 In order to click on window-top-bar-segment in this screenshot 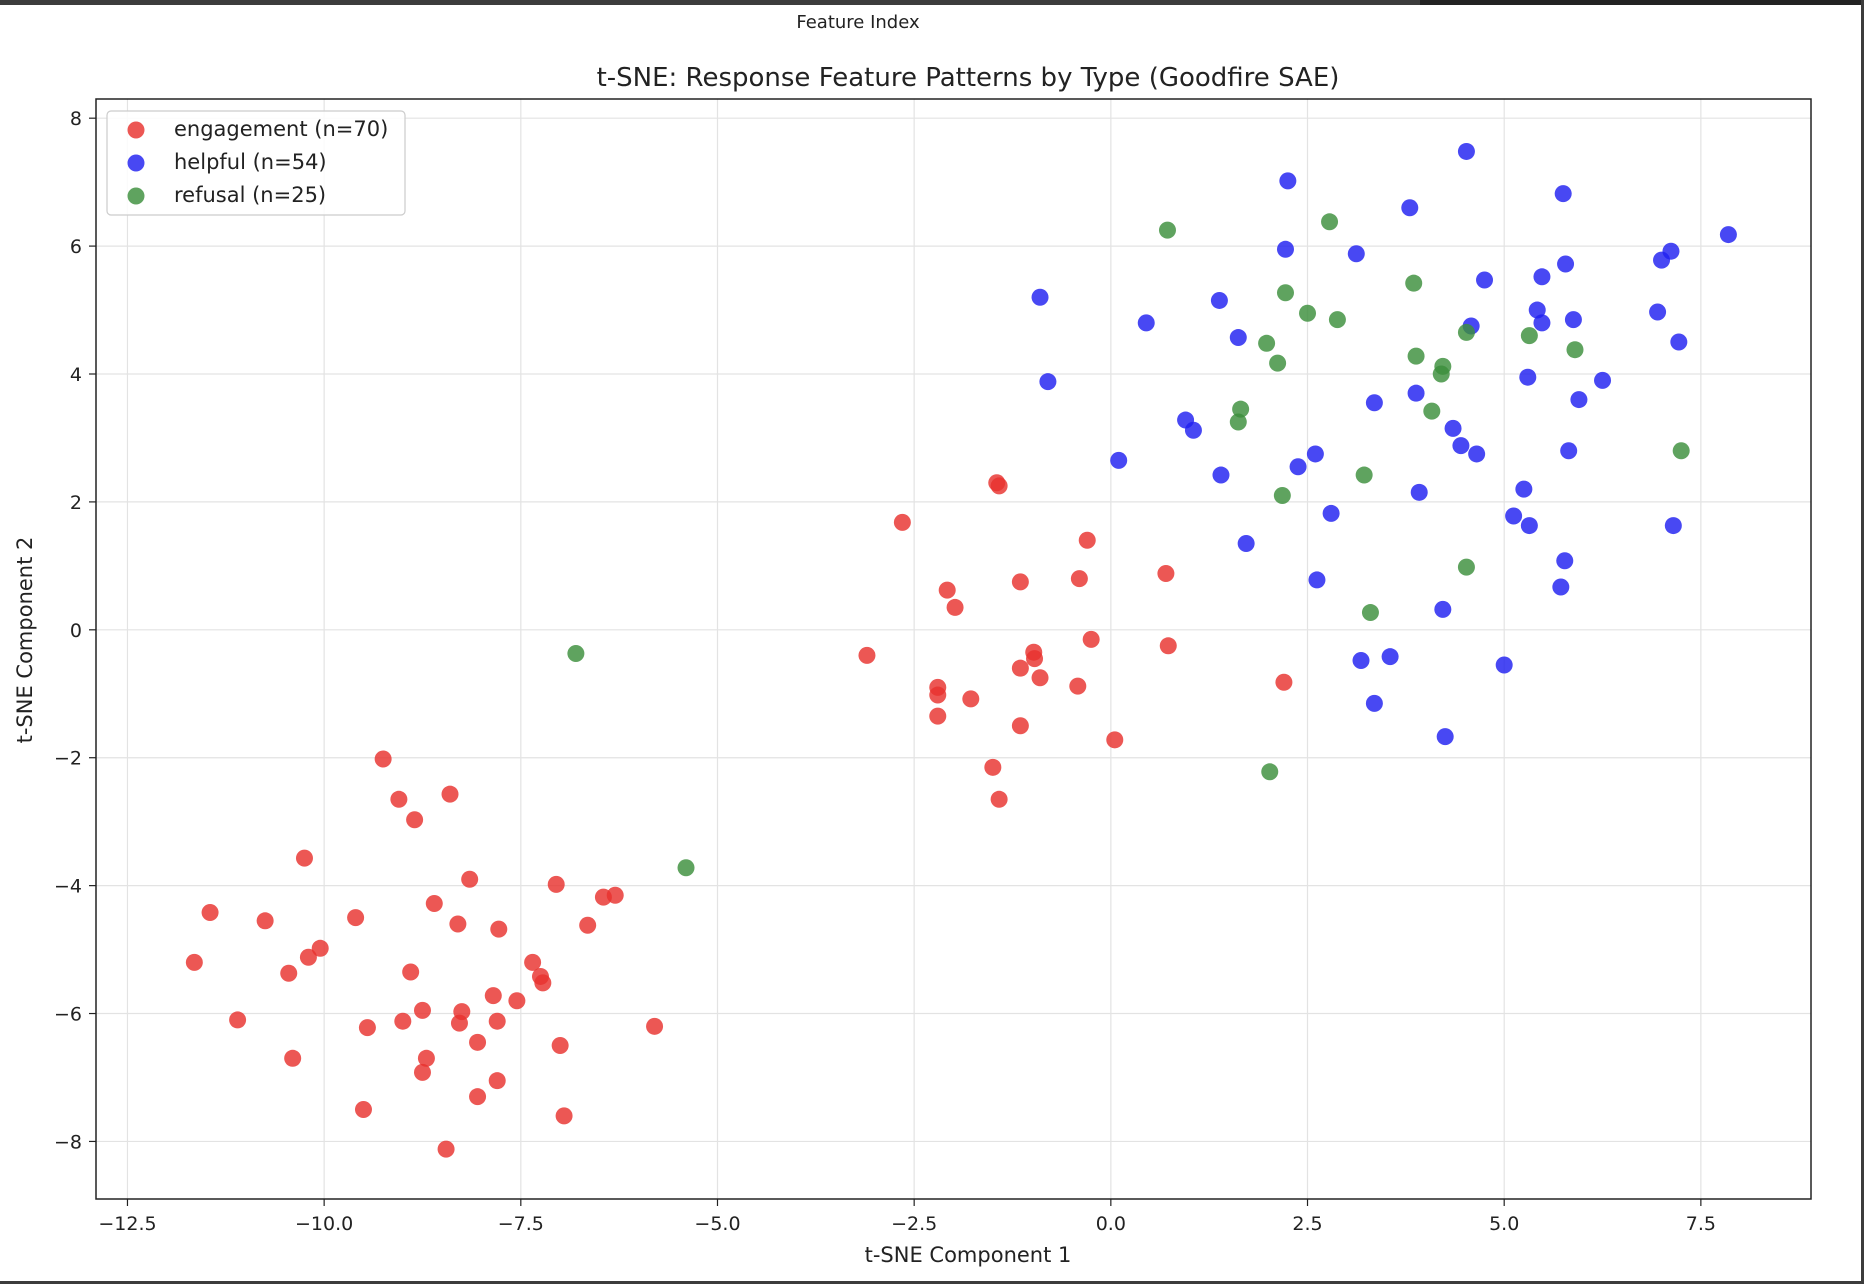, I will do `click(1642, 2)`.